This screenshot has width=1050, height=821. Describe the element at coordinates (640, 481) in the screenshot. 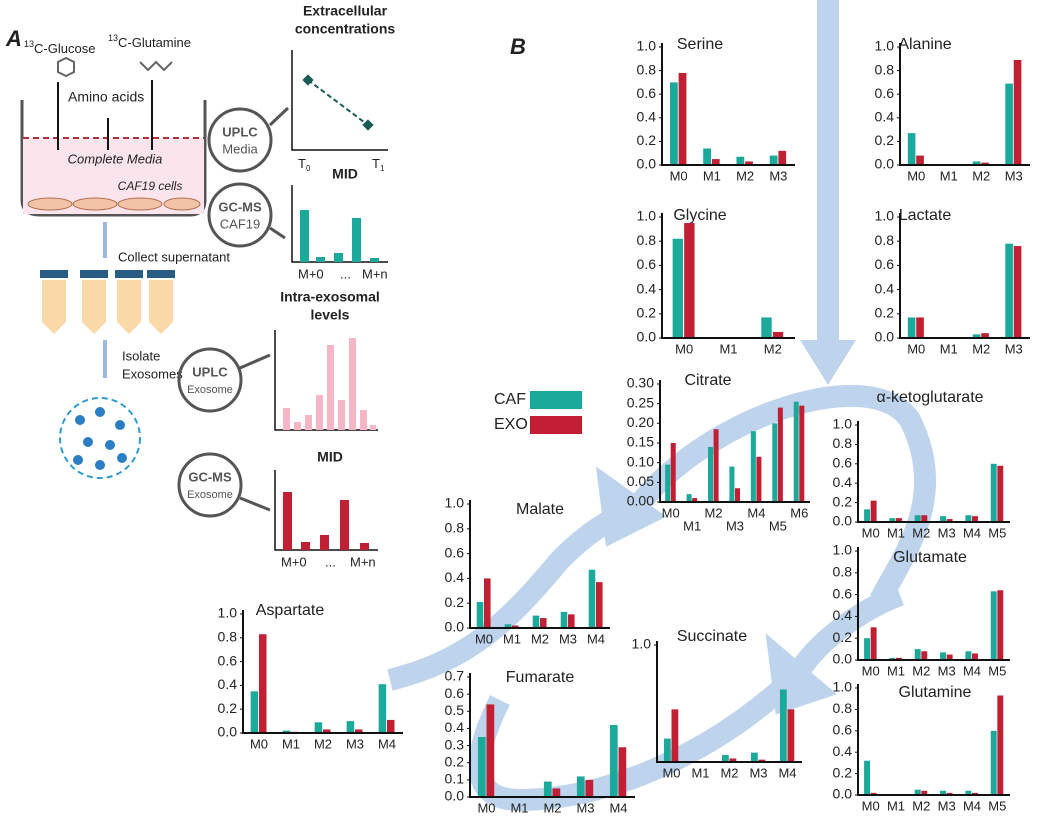

I see `y-tick-label: 0.05` at that location.